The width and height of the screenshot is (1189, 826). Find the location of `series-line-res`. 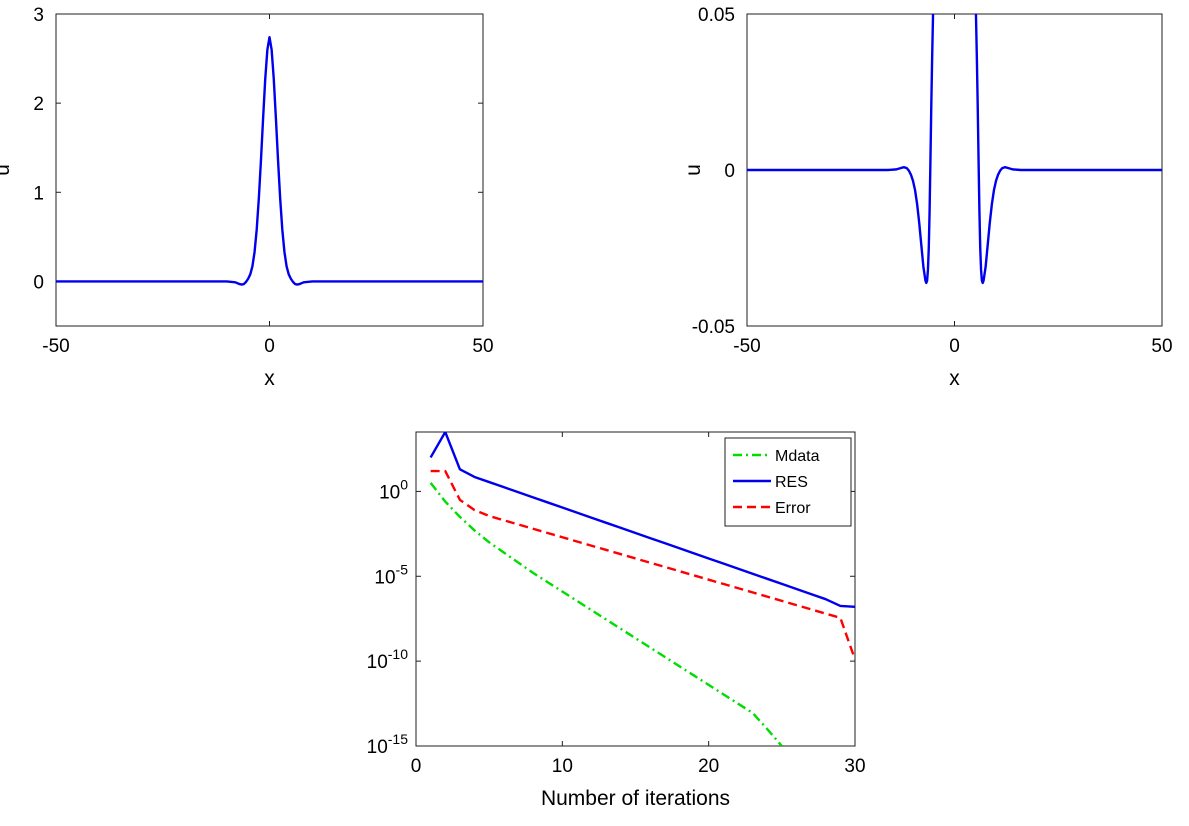

series-line-res is located at coordinates (642, 520).